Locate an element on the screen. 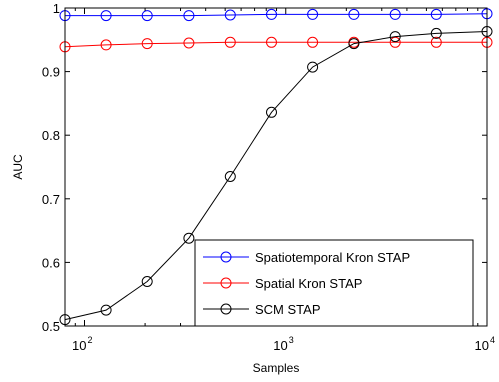  x-tick-exponent: 2 is located at coordinates (90, 340).